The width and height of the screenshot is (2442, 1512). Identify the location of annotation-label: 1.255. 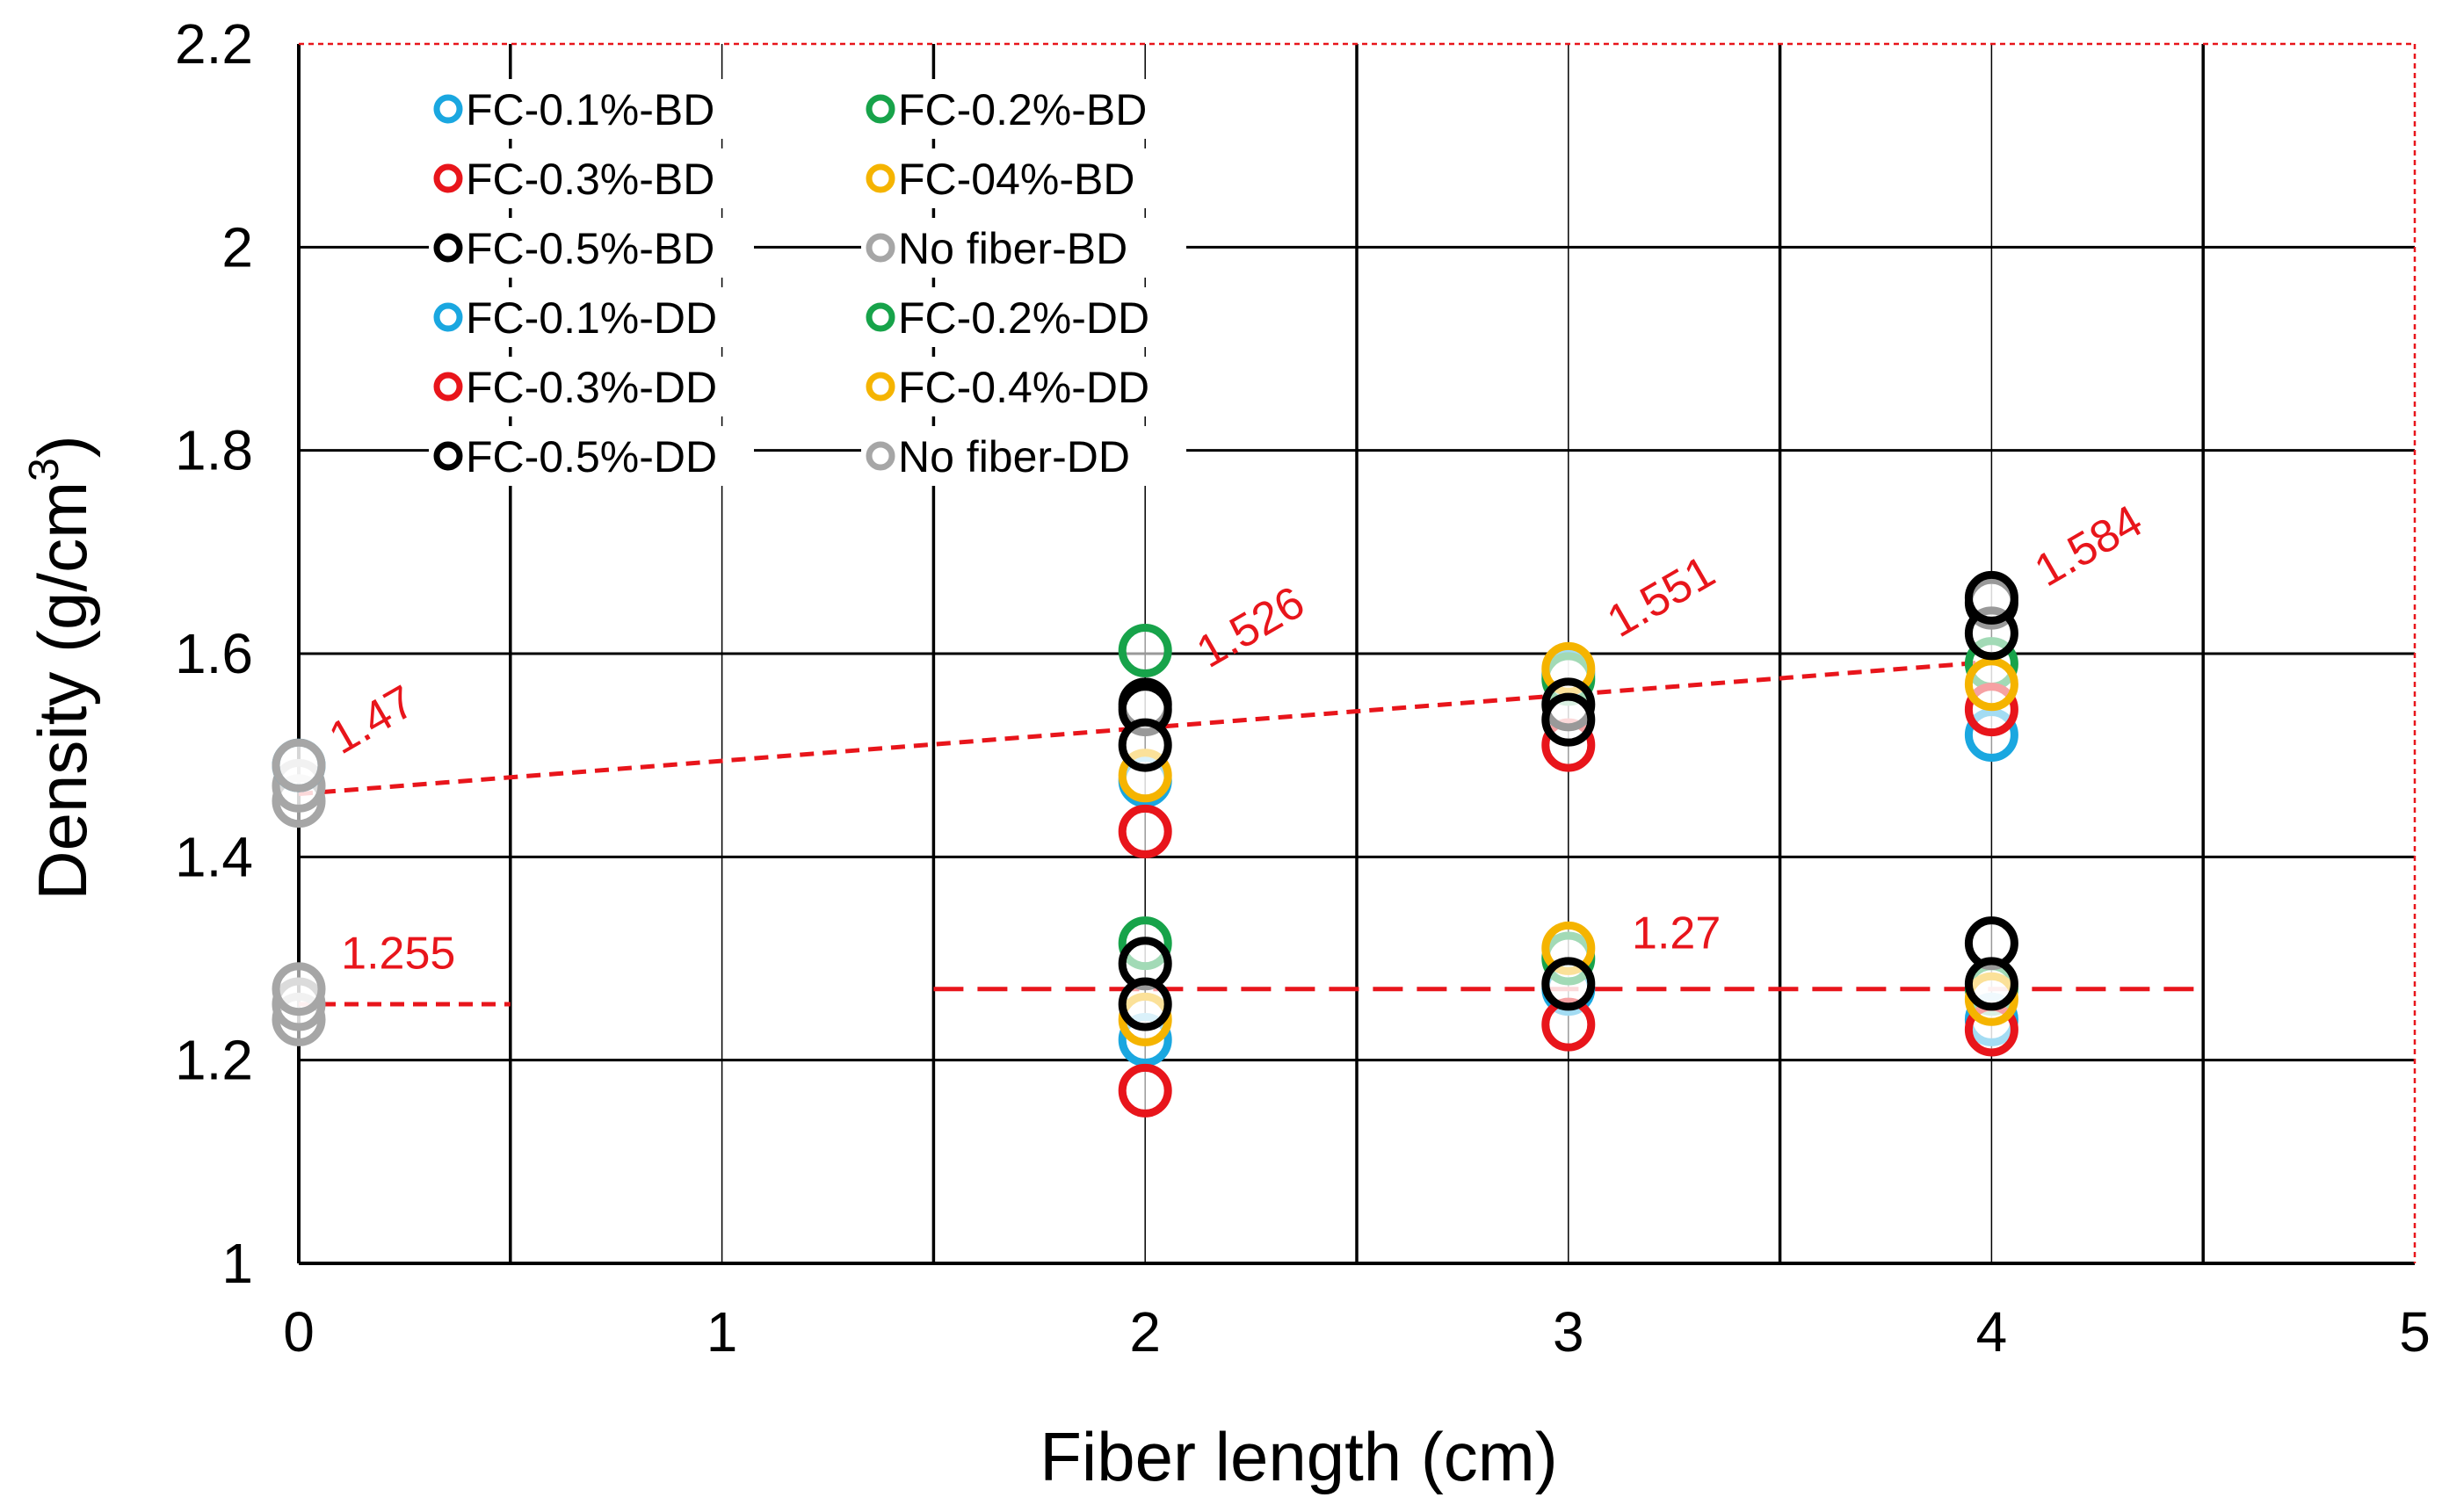
(398, 954).